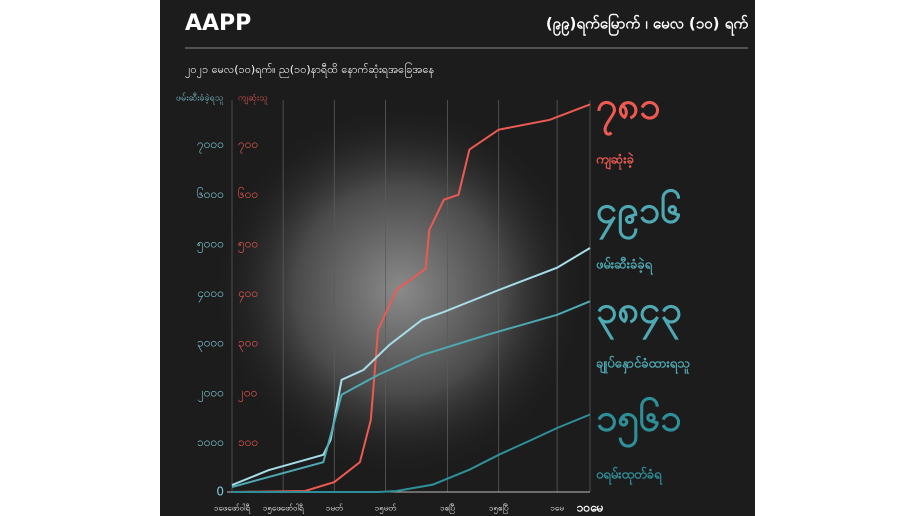 The height and width of the screenshot is (516, 910). What do you see at coordinates (629, 476) in the screenshot?
I see `legend-label: ဝရမ်းထုတ်ခံရ` at bounding box center [629, 476].